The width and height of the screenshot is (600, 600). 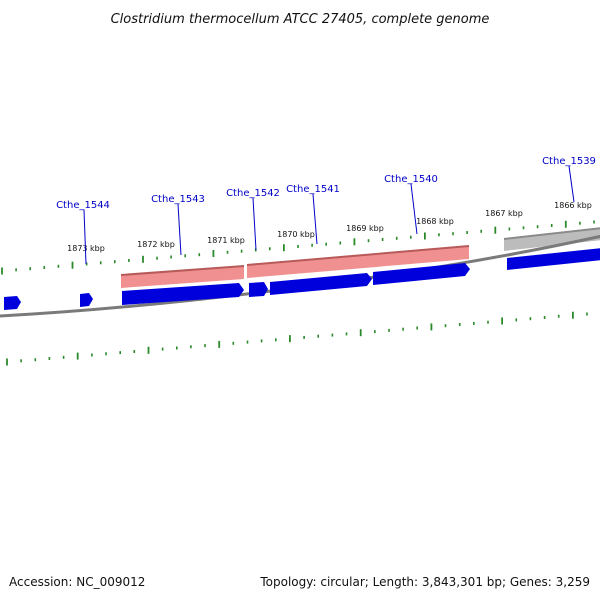 I want to click on gene-label-cthe-1544: Cthe_1544, so click(x=83, y=205).